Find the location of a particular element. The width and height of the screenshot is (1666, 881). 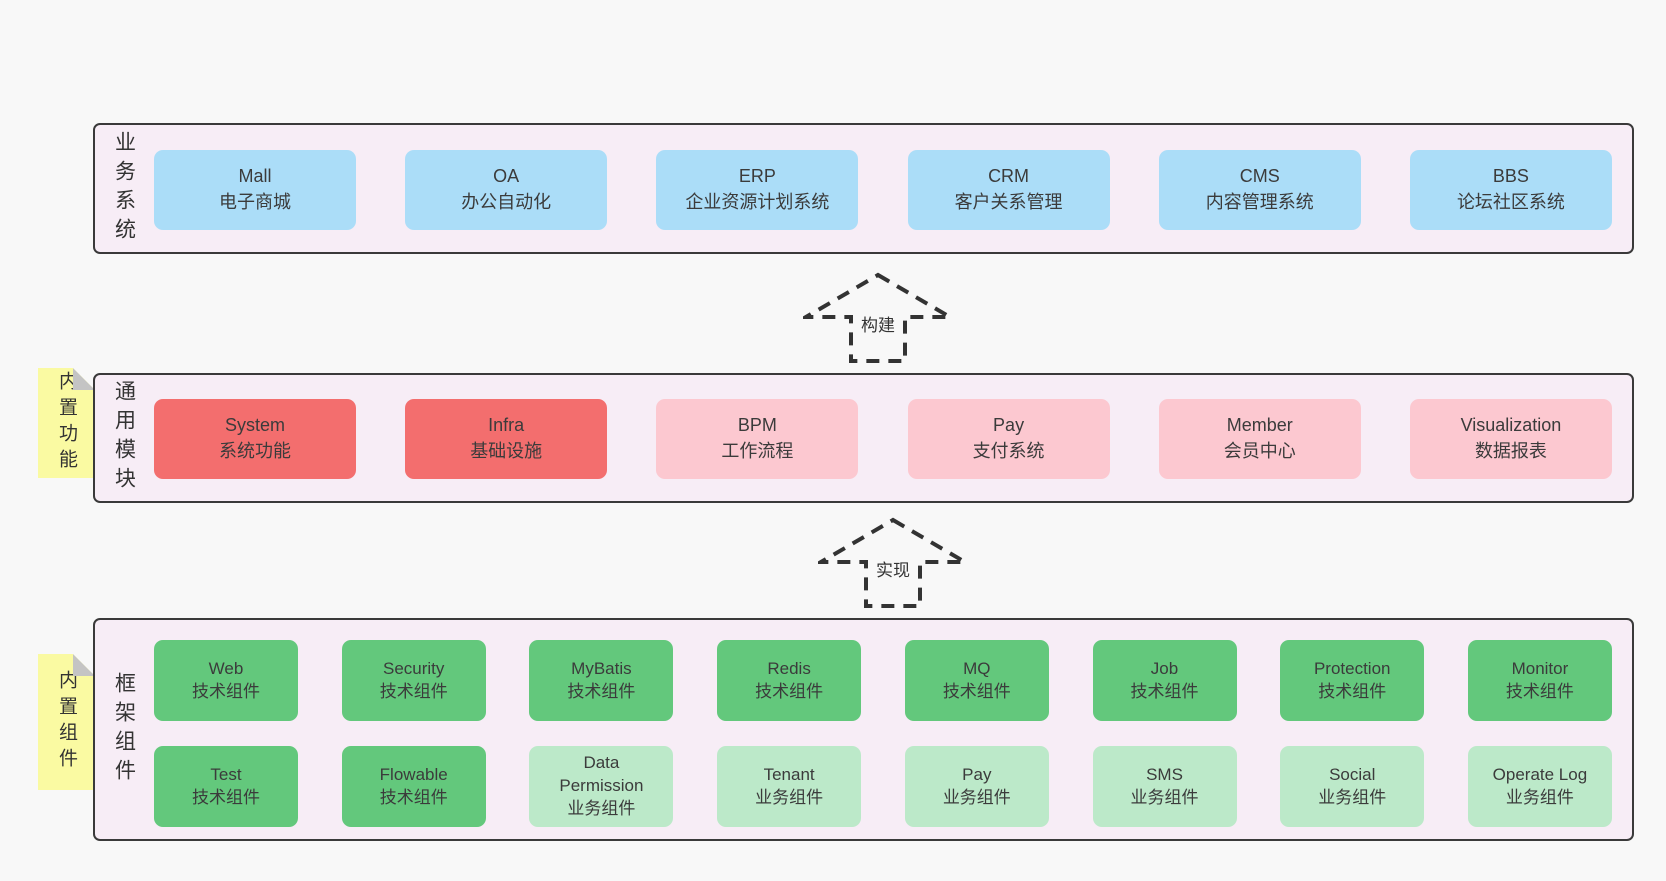

box-bpm: BPM 工作流程 is located at coordinates (757, 439).